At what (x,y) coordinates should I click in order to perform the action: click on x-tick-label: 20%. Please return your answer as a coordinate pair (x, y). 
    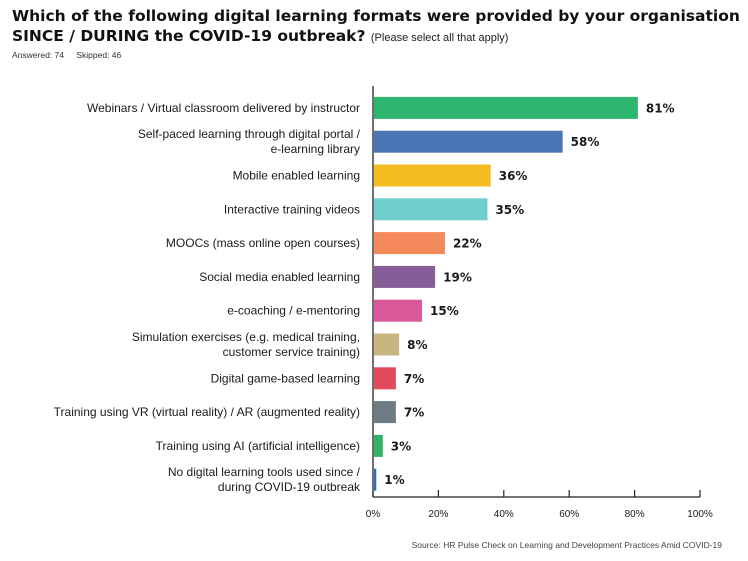
    Looking at the image, I should click on (438, 514).